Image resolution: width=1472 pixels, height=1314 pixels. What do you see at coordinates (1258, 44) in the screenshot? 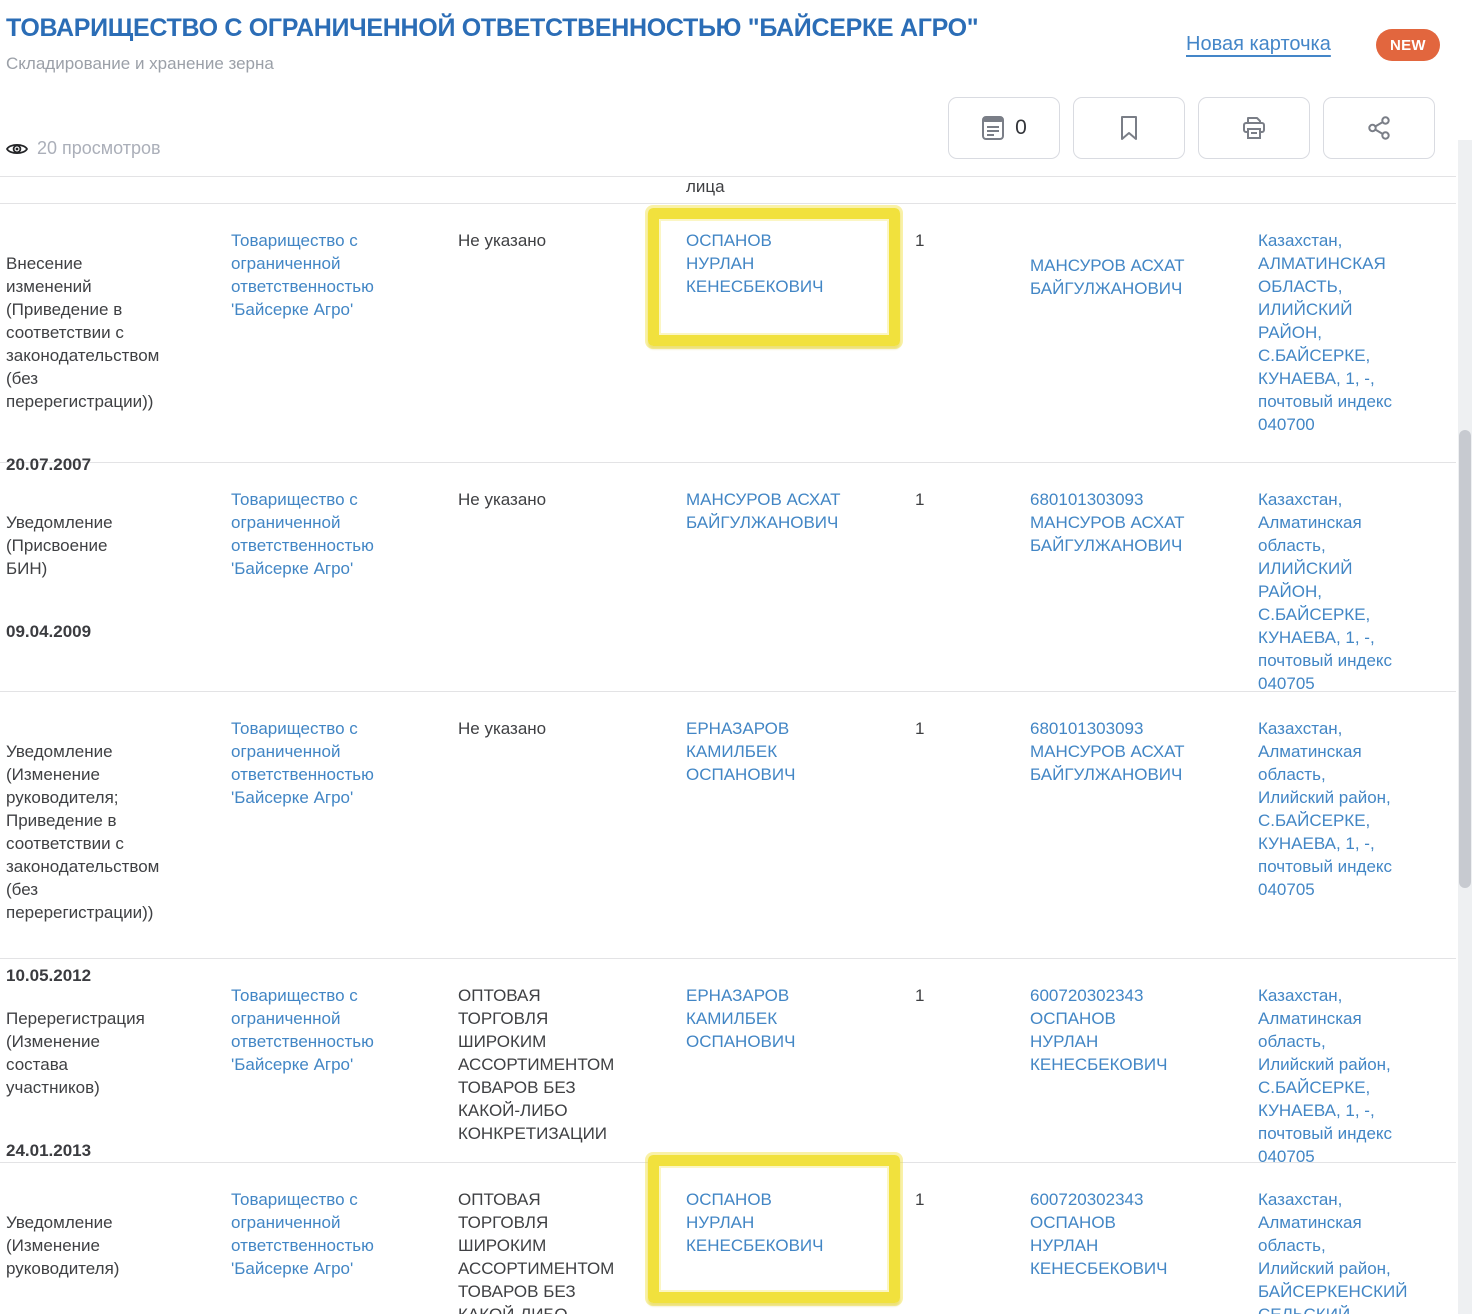
I see `new-card-link: Новая карточка` at bounding box center [1258, 44].